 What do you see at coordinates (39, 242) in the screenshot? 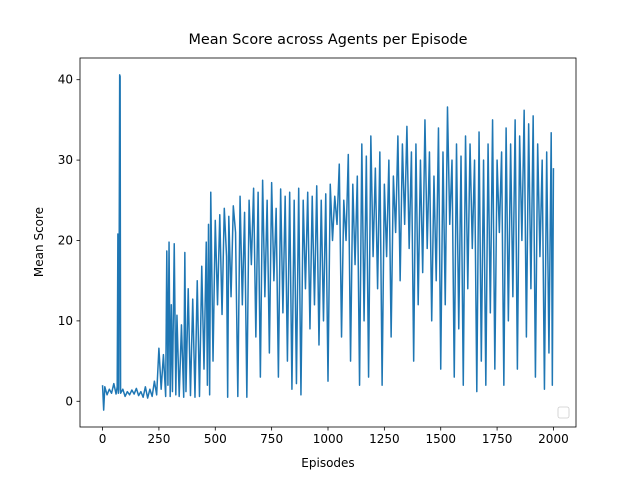
I see `y-axis-label: Mean Score` at bounding box center [39, 242].